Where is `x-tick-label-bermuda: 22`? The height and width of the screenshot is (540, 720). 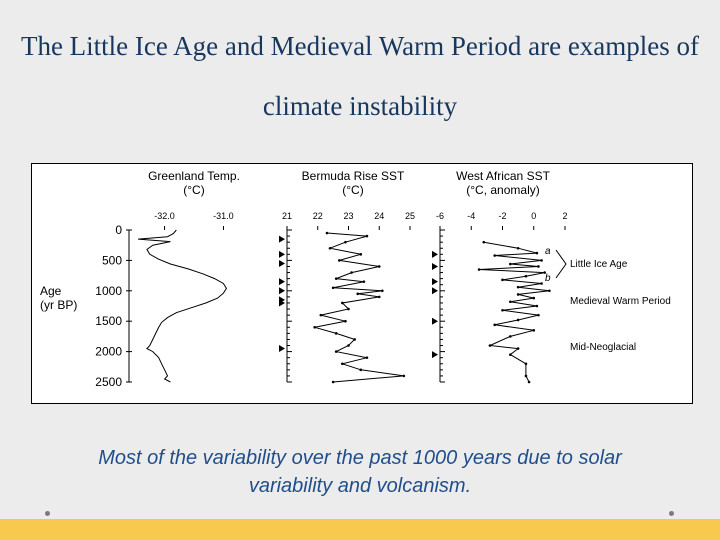 x-tick-label-bermuda: 22 is located at coordinates (318, 216).